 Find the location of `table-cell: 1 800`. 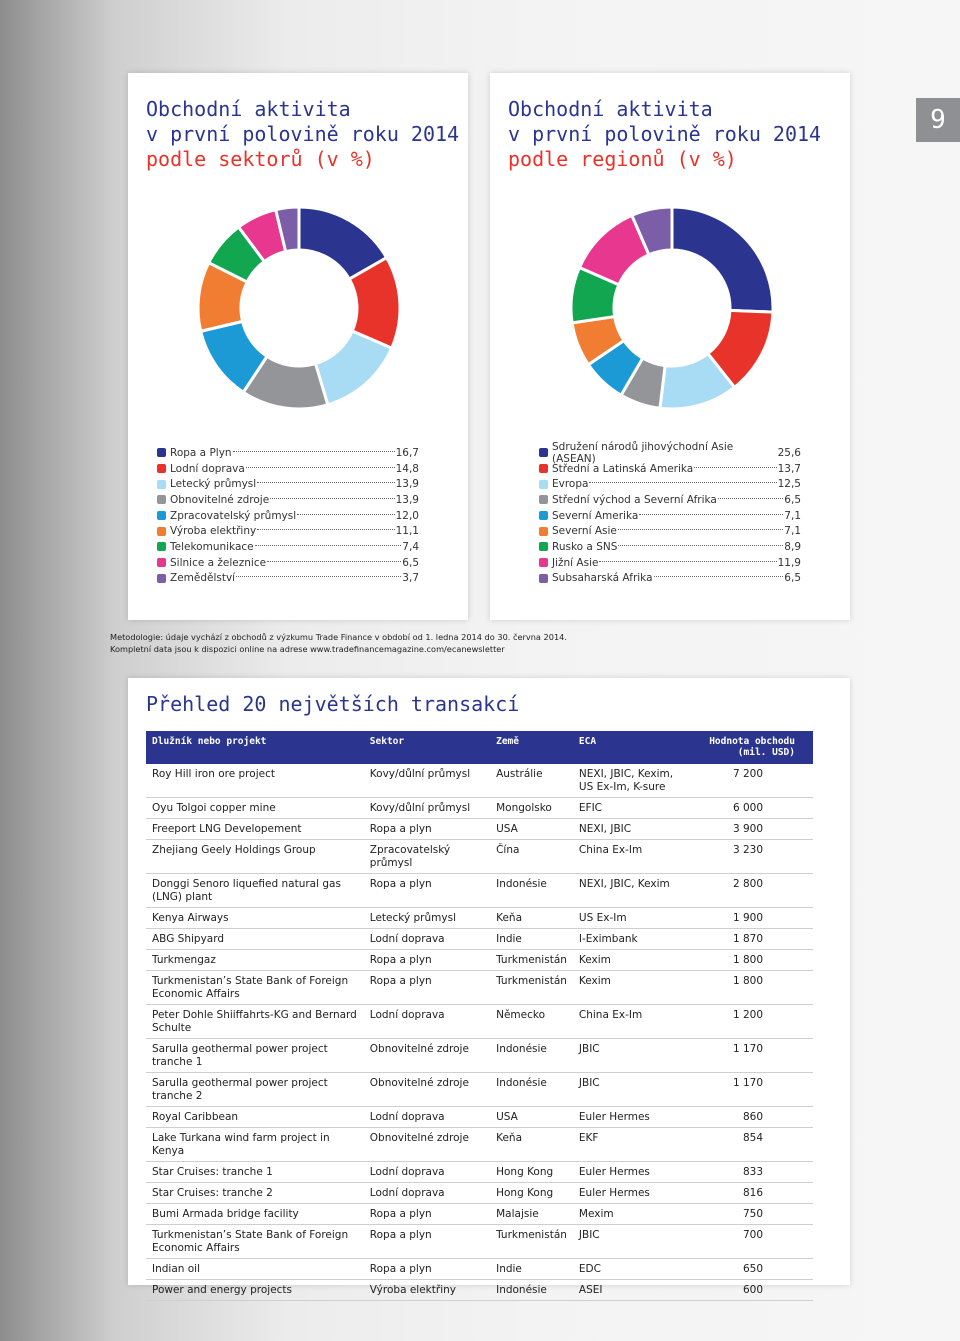

table-cell: 1 800 is located at coordinates (746, 987).